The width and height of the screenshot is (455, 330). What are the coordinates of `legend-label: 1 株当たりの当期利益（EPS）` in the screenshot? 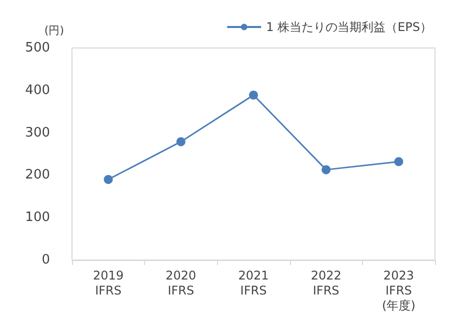 It's located at (349, 27).